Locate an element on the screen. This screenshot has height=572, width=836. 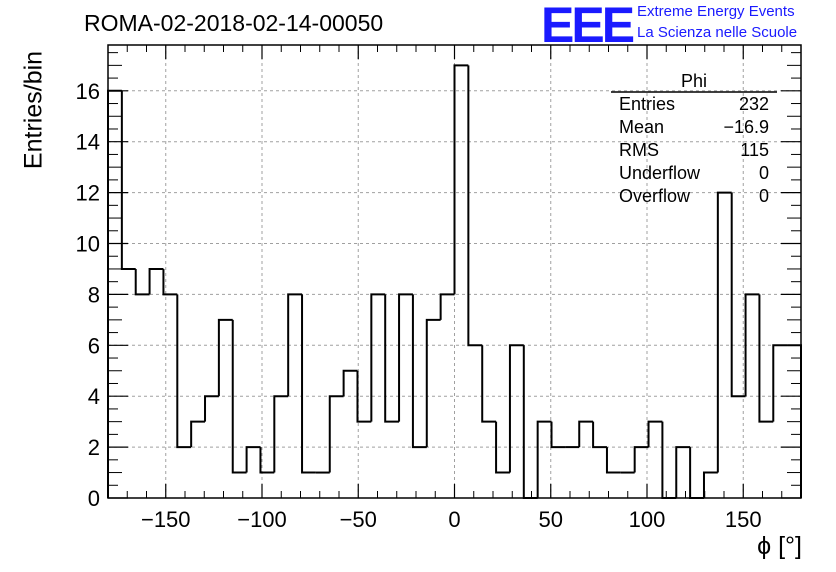
y-tick-label: 16 is located at coordinates (88, 91).